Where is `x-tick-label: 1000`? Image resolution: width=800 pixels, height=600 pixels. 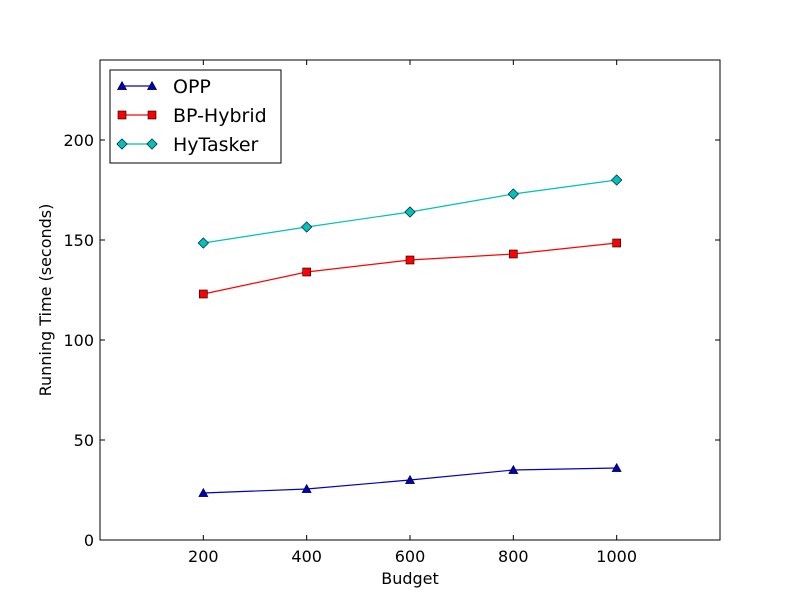 x-tick-label: 1000 is located at coordinates (616, 556).